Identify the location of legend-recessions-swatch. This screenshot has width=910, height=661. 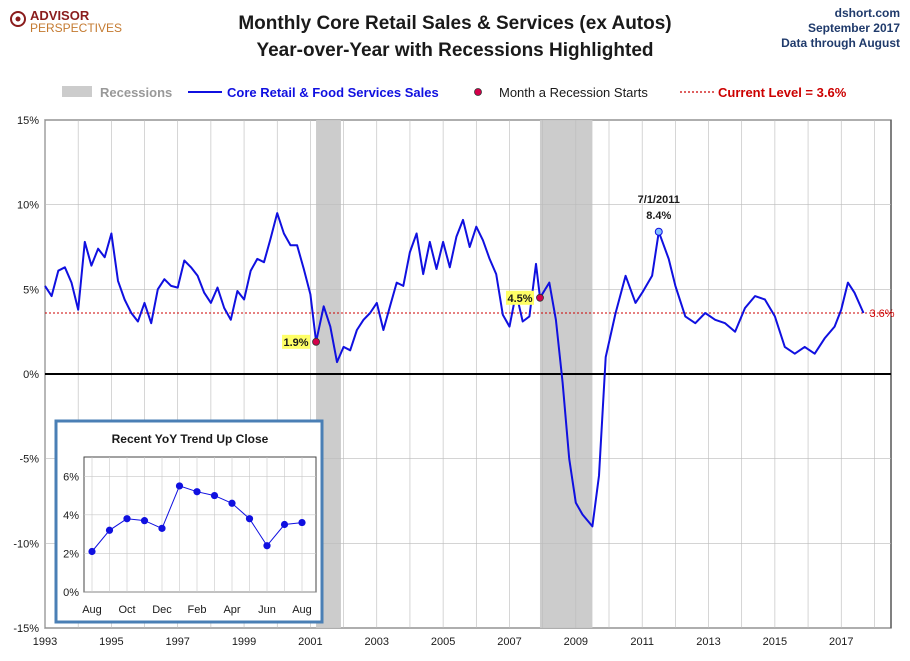
(77, 91).